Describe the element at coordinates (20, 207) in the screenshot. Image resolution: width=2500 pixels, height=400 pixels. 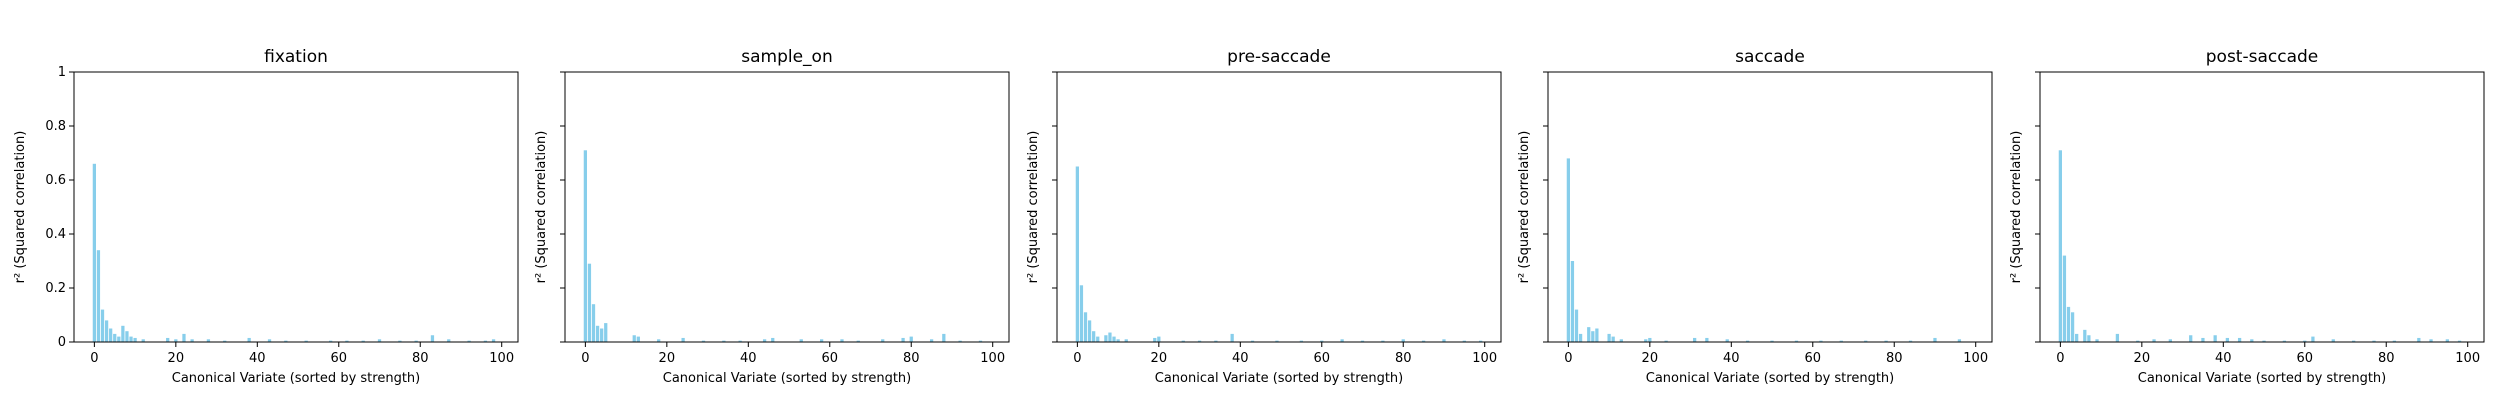
I see `y-axis-label: r² (Squared correlation)` at that location.